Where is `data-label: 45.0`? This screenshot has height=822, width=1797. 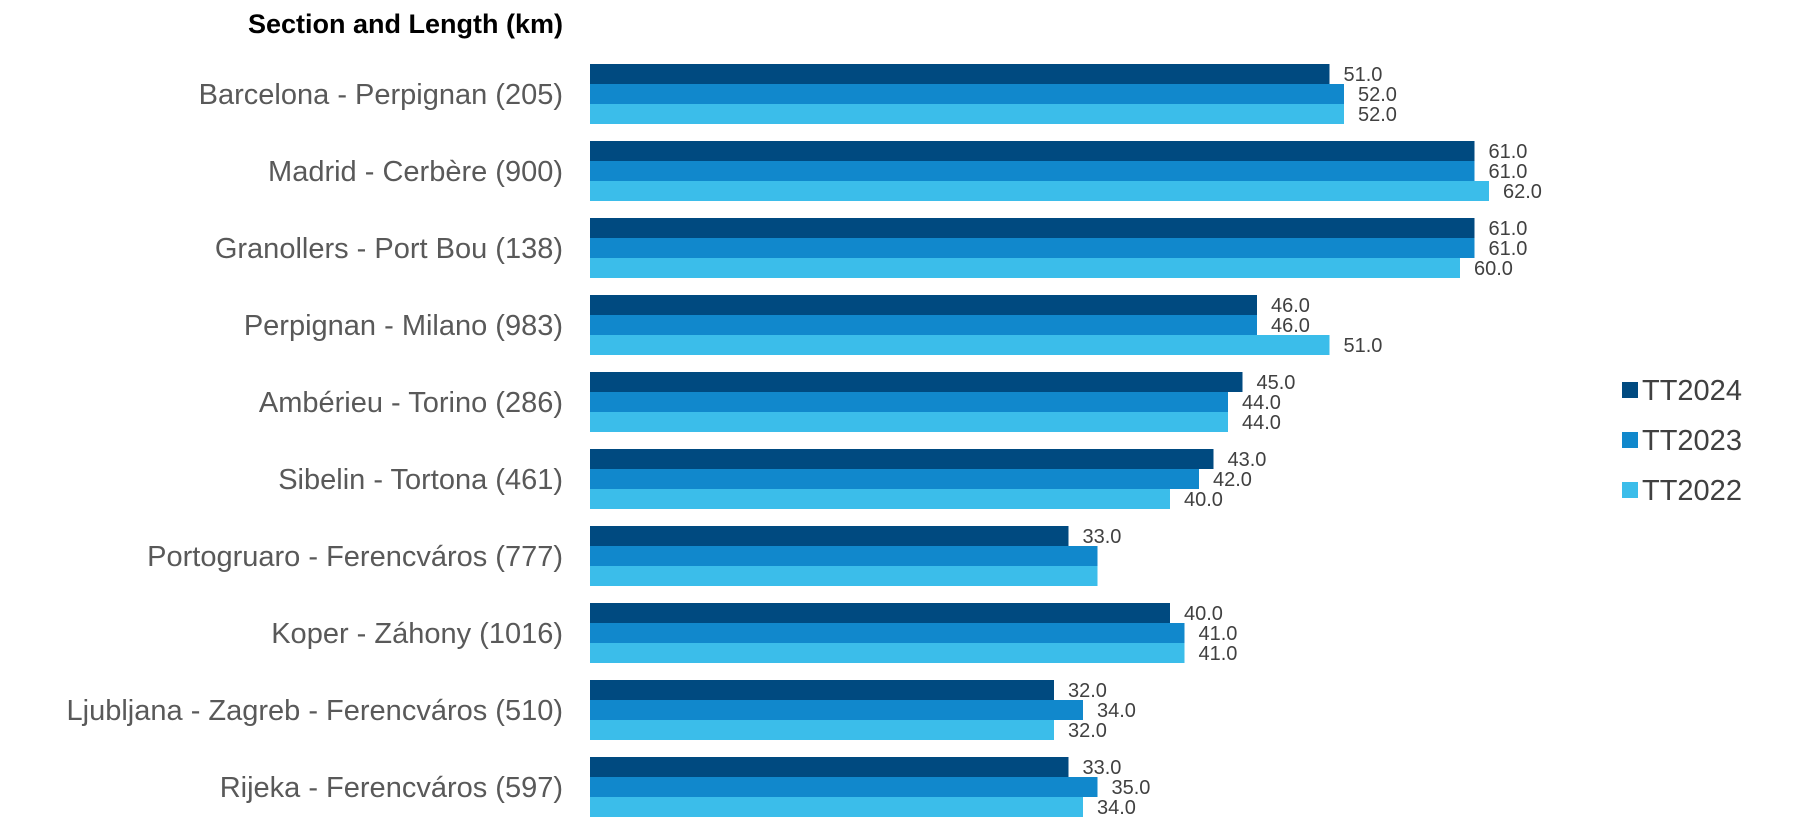
data-label: 45.0 is located at coordinates (1276, 383).